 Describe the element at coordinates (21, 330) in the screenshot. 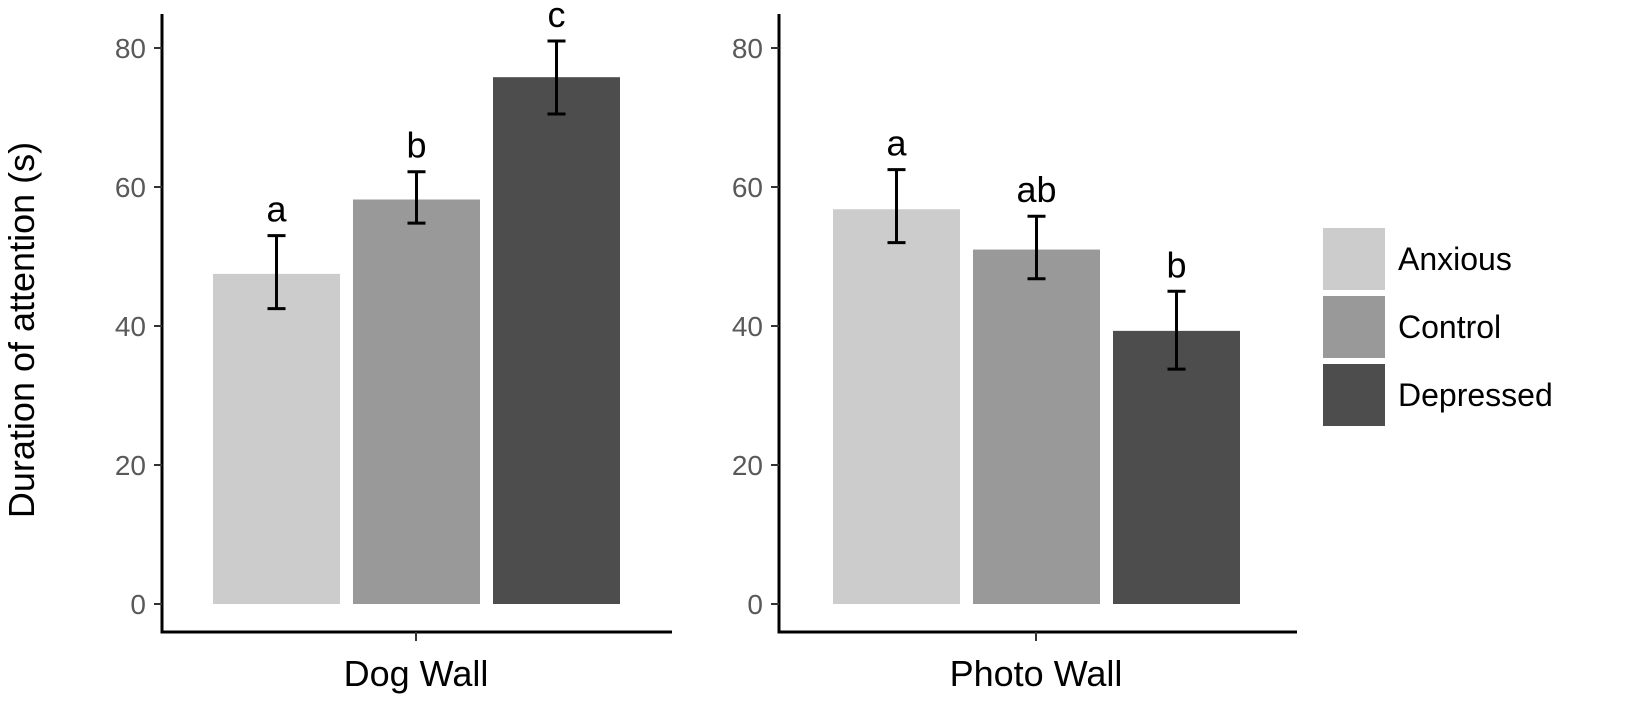

I see `y-axis-title: Duration of attention (s)` at that location.